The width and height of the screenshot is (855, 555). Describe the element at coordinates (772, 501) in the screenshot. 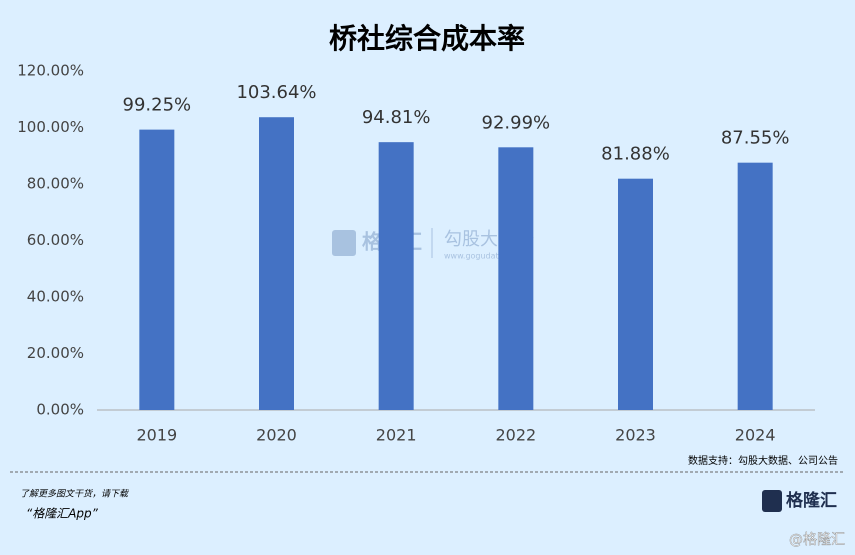

I see `logo-icon` at that location.